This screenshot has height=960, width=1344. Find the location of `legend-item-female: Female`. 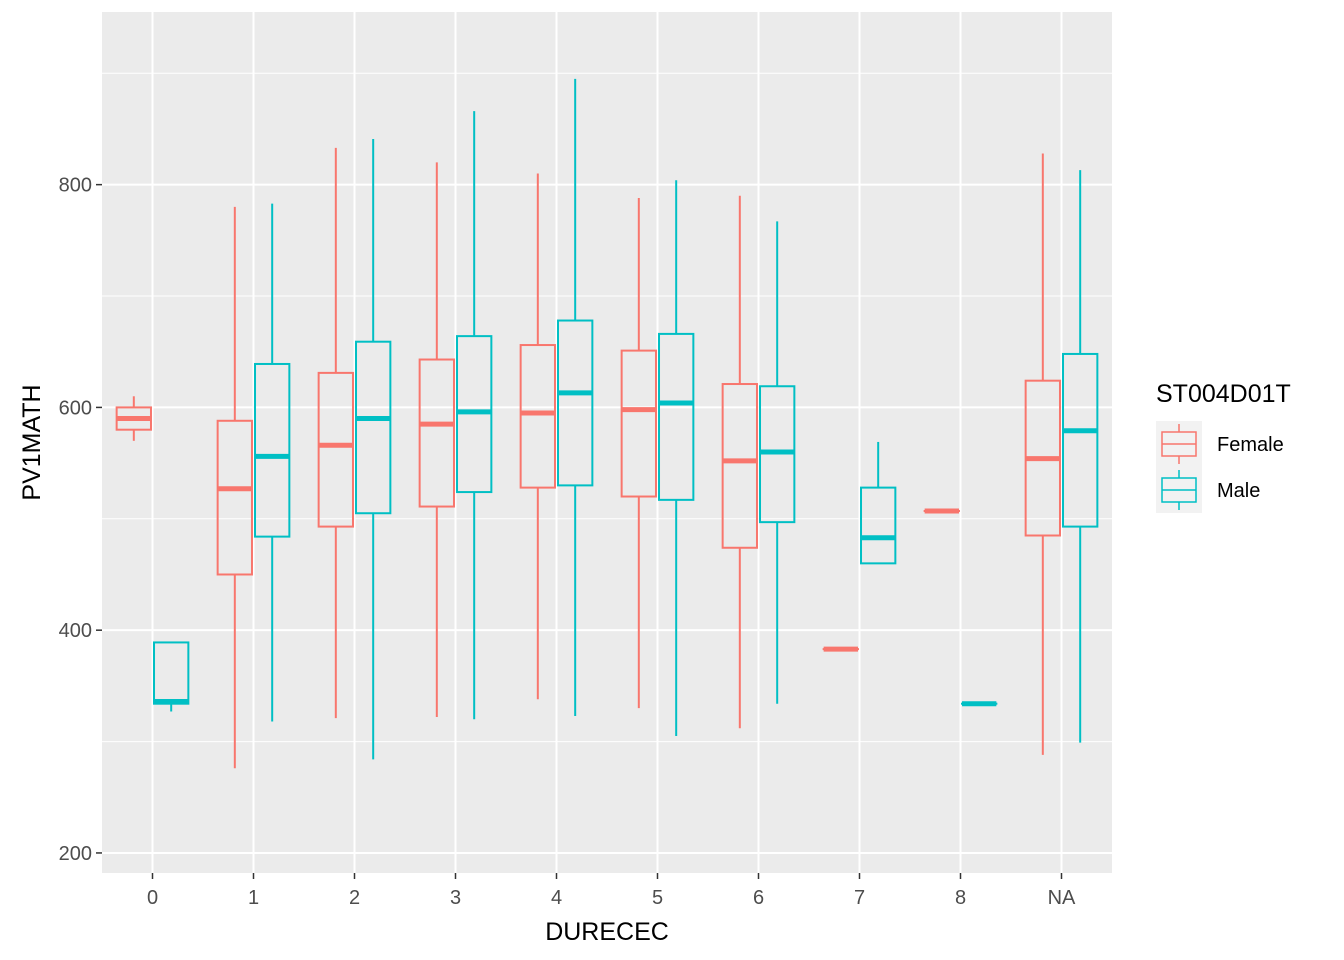

legend-item-female: Female is located at coordinates (1220, 444).